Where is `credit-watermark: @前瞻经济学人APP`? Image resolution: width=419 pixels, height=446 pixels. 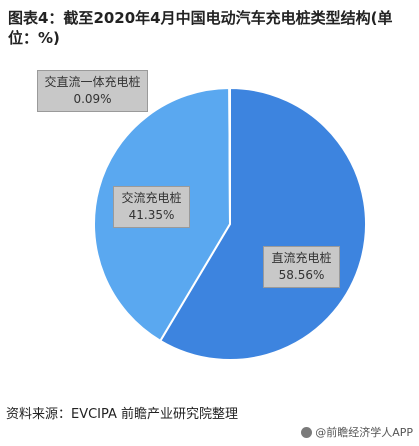 credit-watermark: @前瞻经济学人APP is located at coordinates (357, 432).